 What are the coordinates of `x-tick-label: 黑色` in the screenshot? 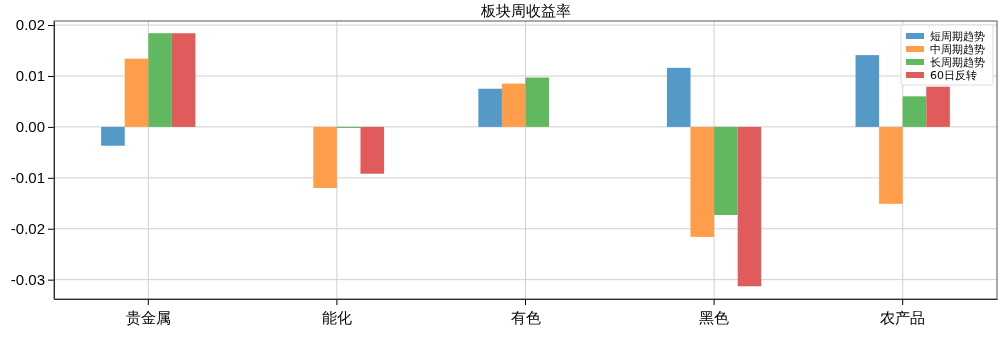 It's located at (714, 317).